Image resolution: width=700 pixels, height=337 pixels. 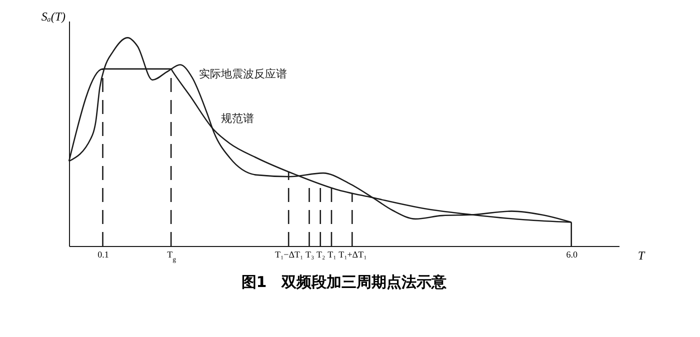 What do you see at coordinates (332, 255) in the screenshot?
I see `x-tick-label: T₁` at bounding box center [332, 255].